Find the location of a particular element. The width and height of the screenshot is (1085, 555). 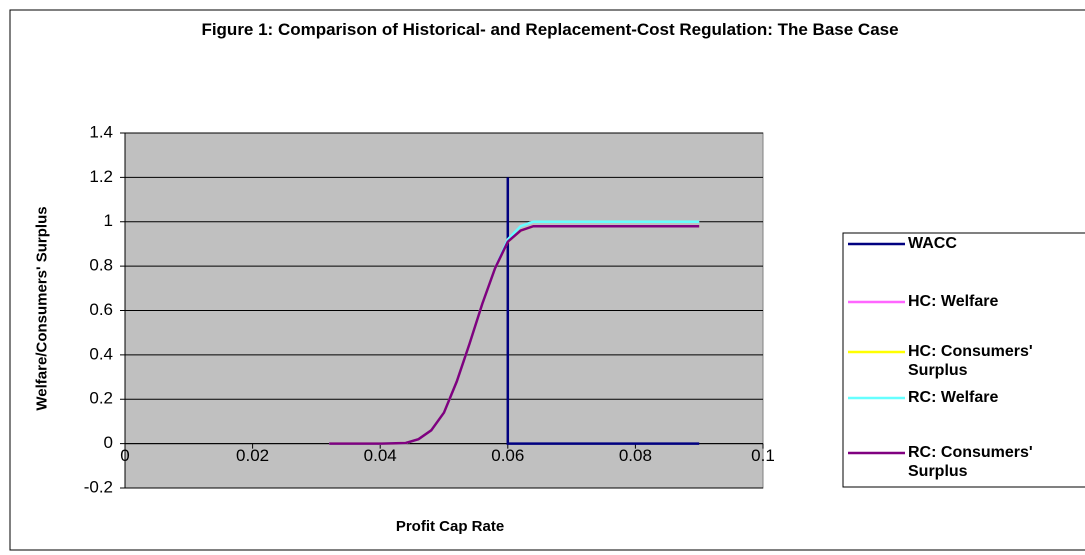

legend-label: HC: Consumers' Surplus is located at coordinates (970, 361).